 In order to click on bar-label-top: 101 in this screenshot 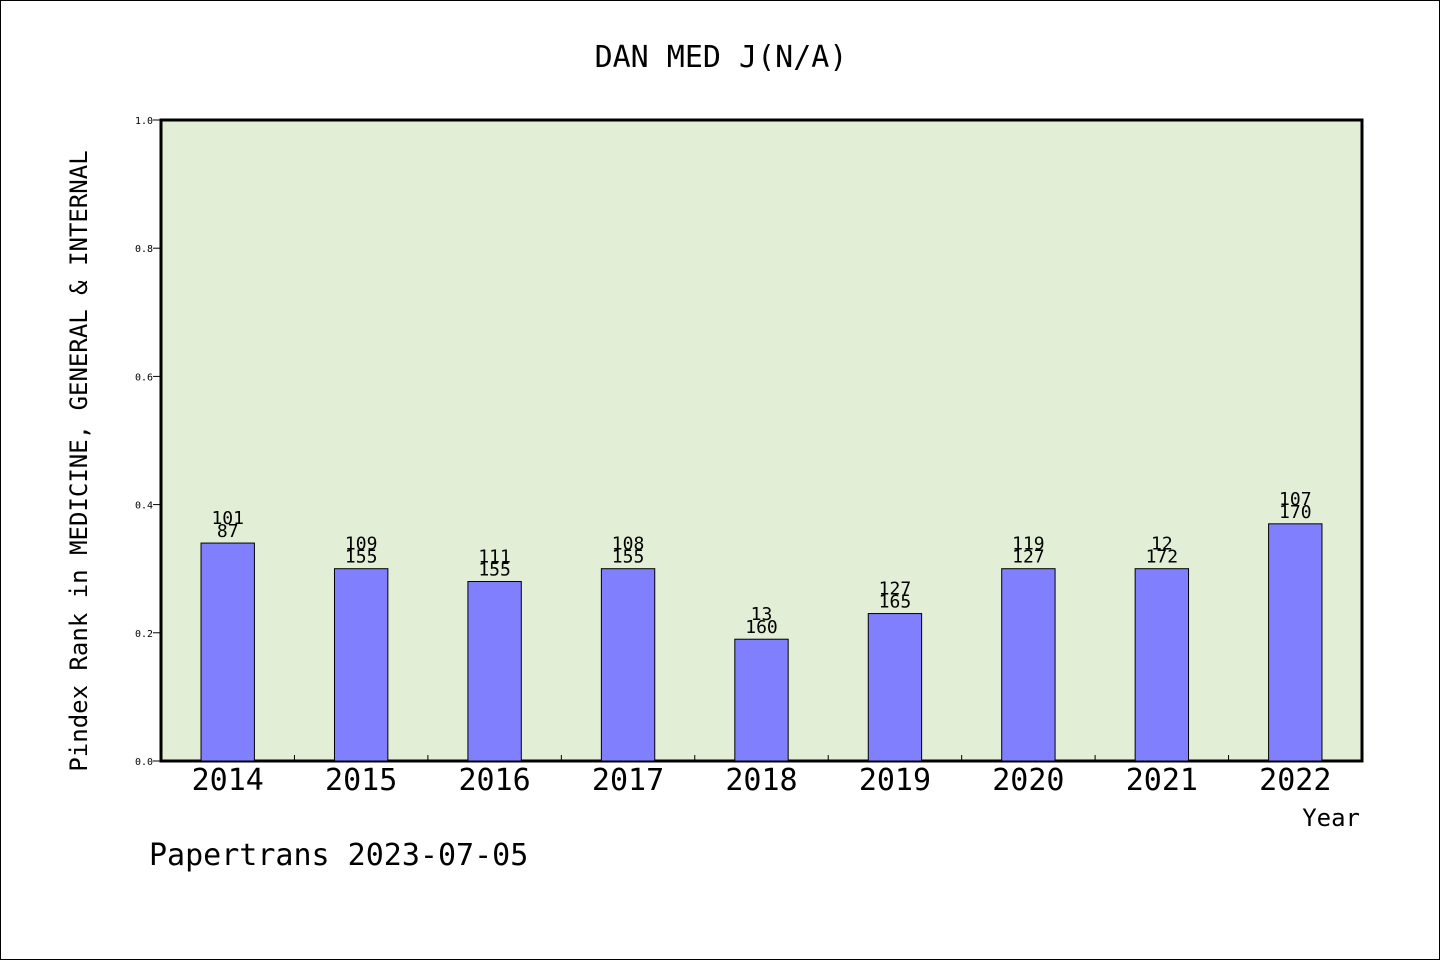, I will do `click(227, 518)`.